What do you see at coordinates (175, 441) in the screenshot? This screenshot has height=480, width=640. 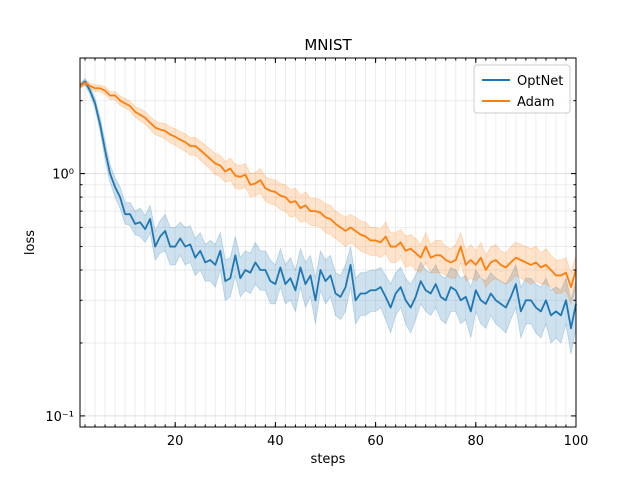 I see `x-tick-label: 20` at bounding box center [175, 441].